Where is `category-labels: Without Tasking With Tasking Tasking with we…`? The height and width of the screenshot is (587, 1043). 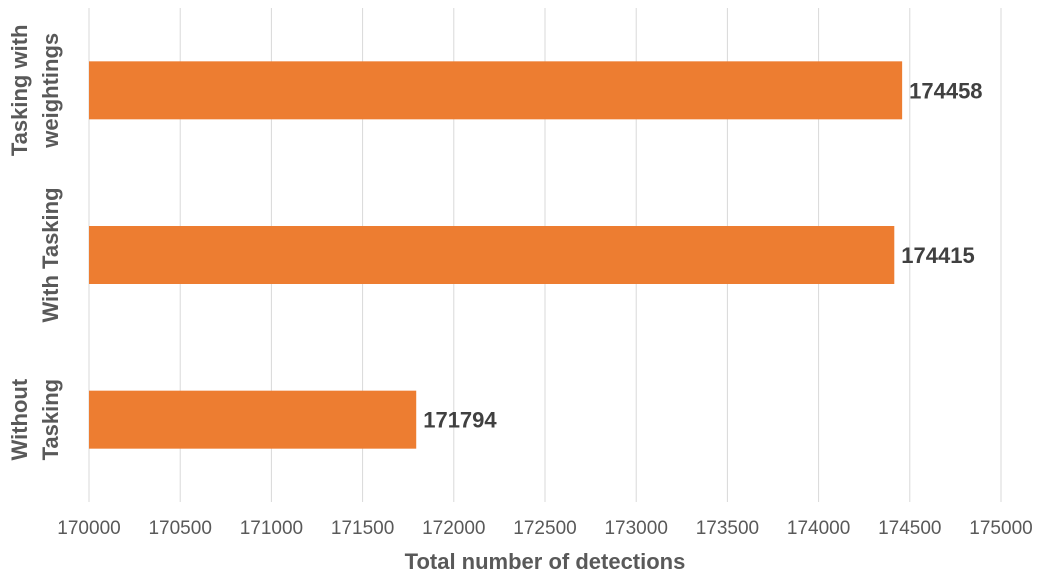
category-labels: Without Tasking With Tasking Tasking with we… is located at coordinates (35, 243).